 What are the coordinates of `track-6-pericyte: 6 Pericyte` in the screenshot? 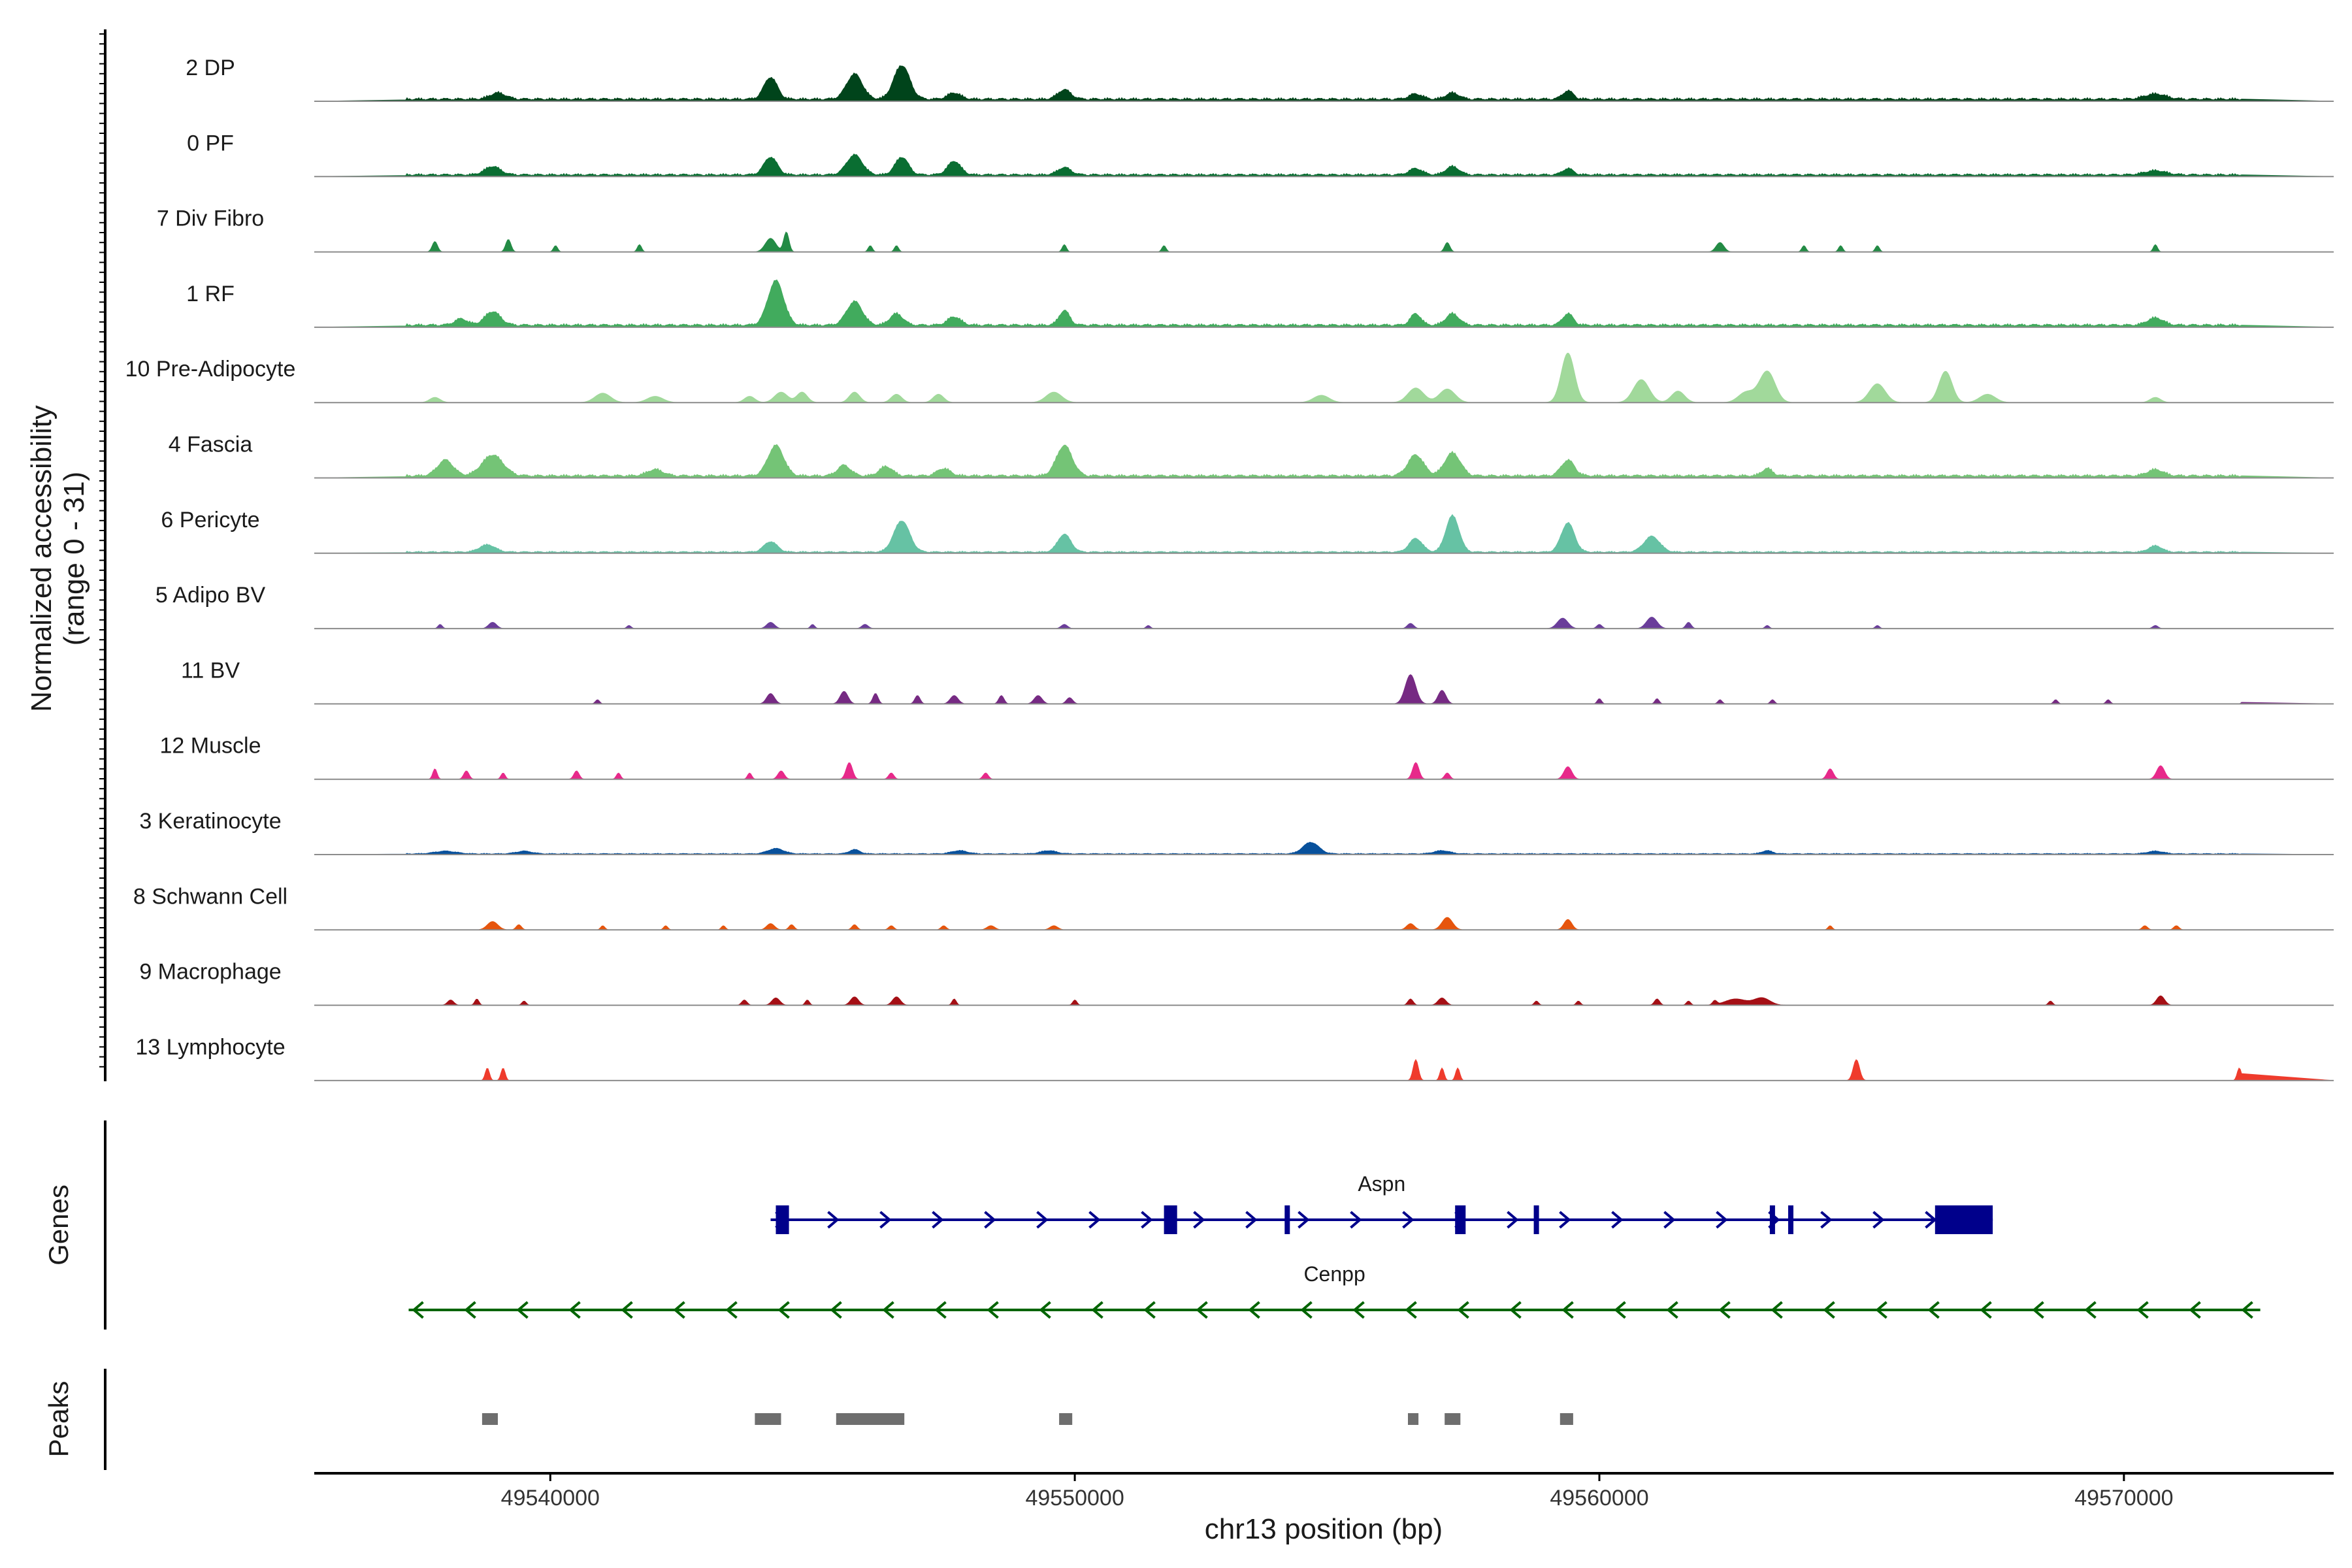 It's located at (1247, 531).